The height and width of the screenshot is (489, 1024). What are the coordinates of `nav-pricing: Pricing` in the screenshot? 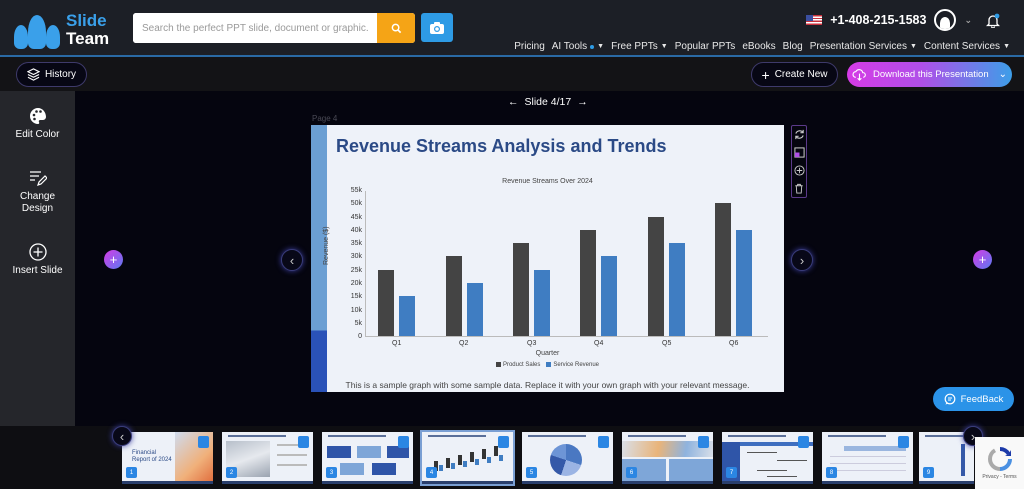 It's located at (529, 46).